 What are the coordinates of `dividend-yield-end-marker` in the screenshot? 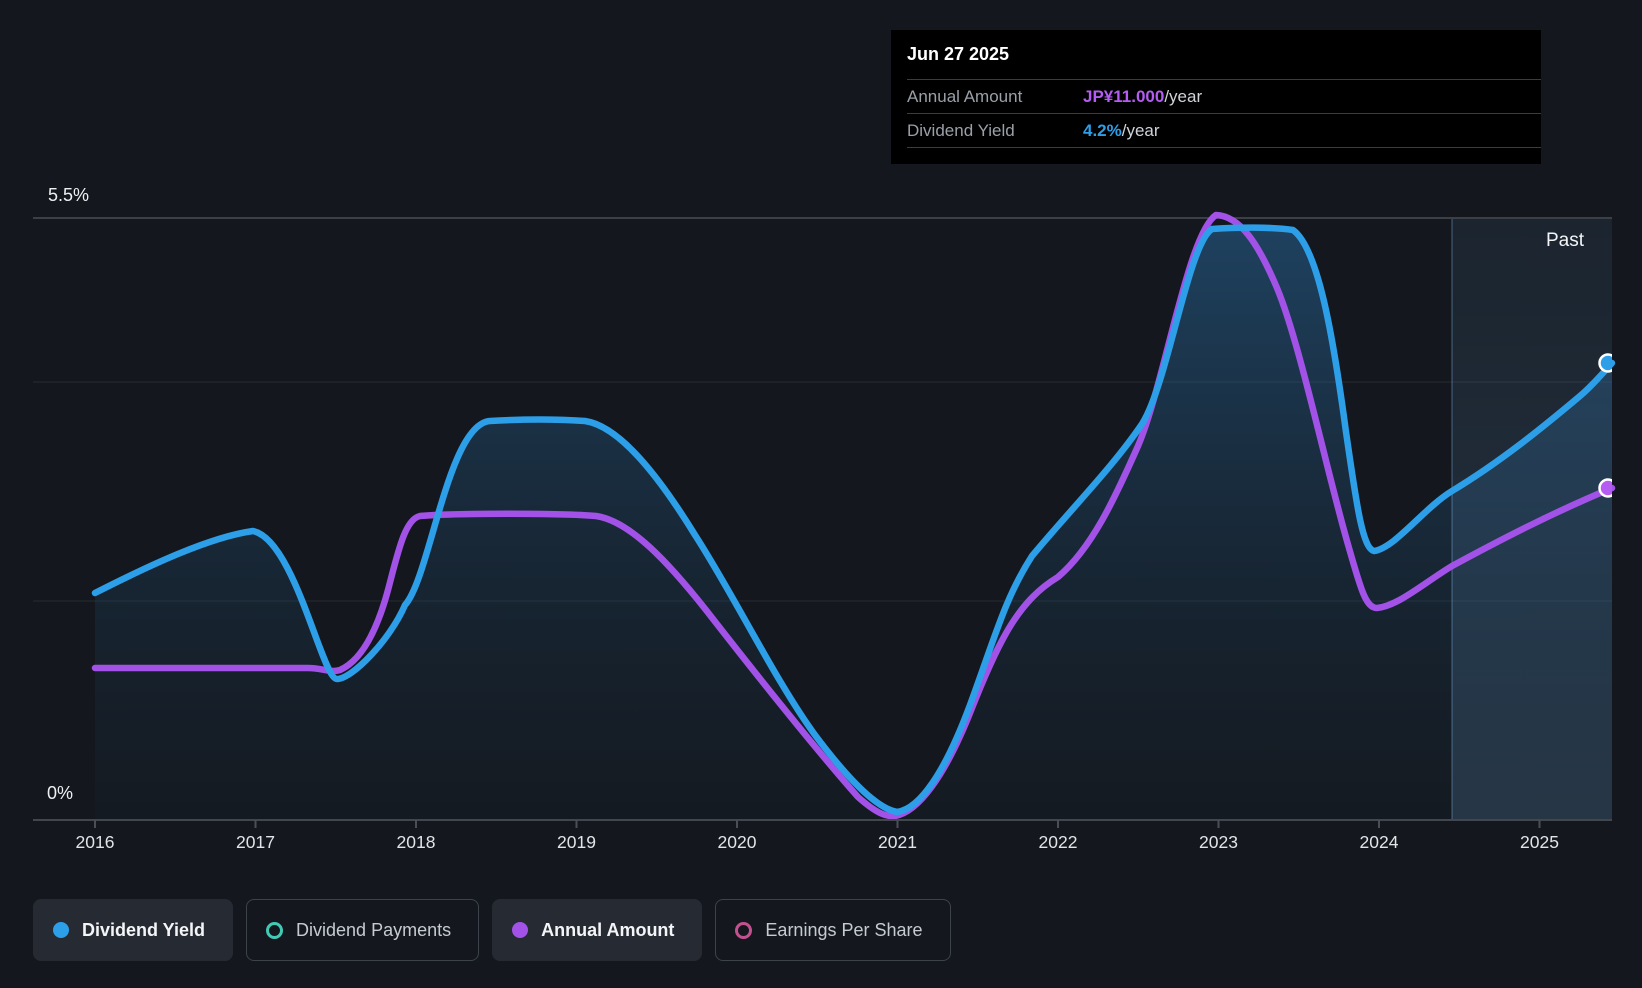 It's located at (1607, 363).